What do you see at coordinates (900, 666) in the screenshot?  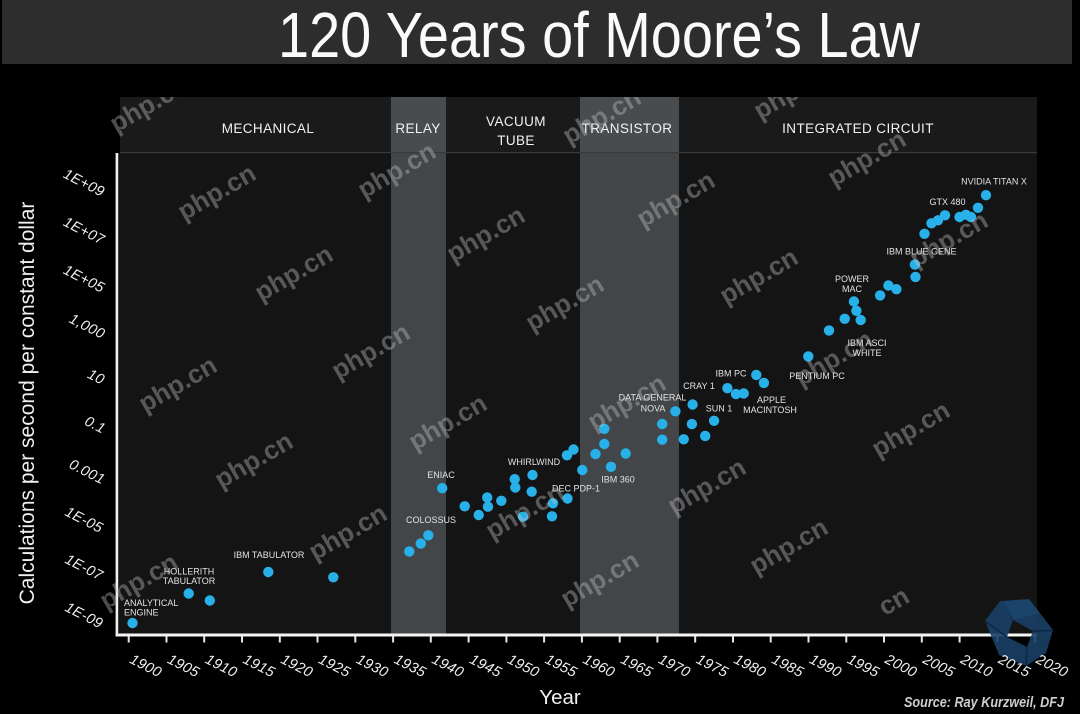 I see `svg-text: 2000` at bounding box center [900, 666].